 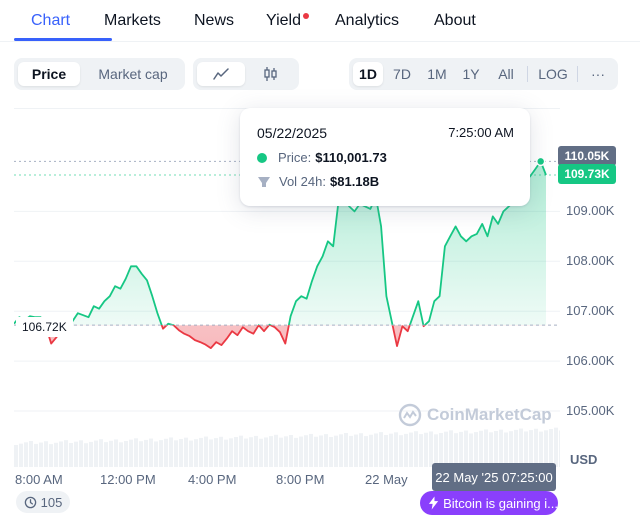 I want to click on tab-yield: Yield, so click(x=283, y=20).